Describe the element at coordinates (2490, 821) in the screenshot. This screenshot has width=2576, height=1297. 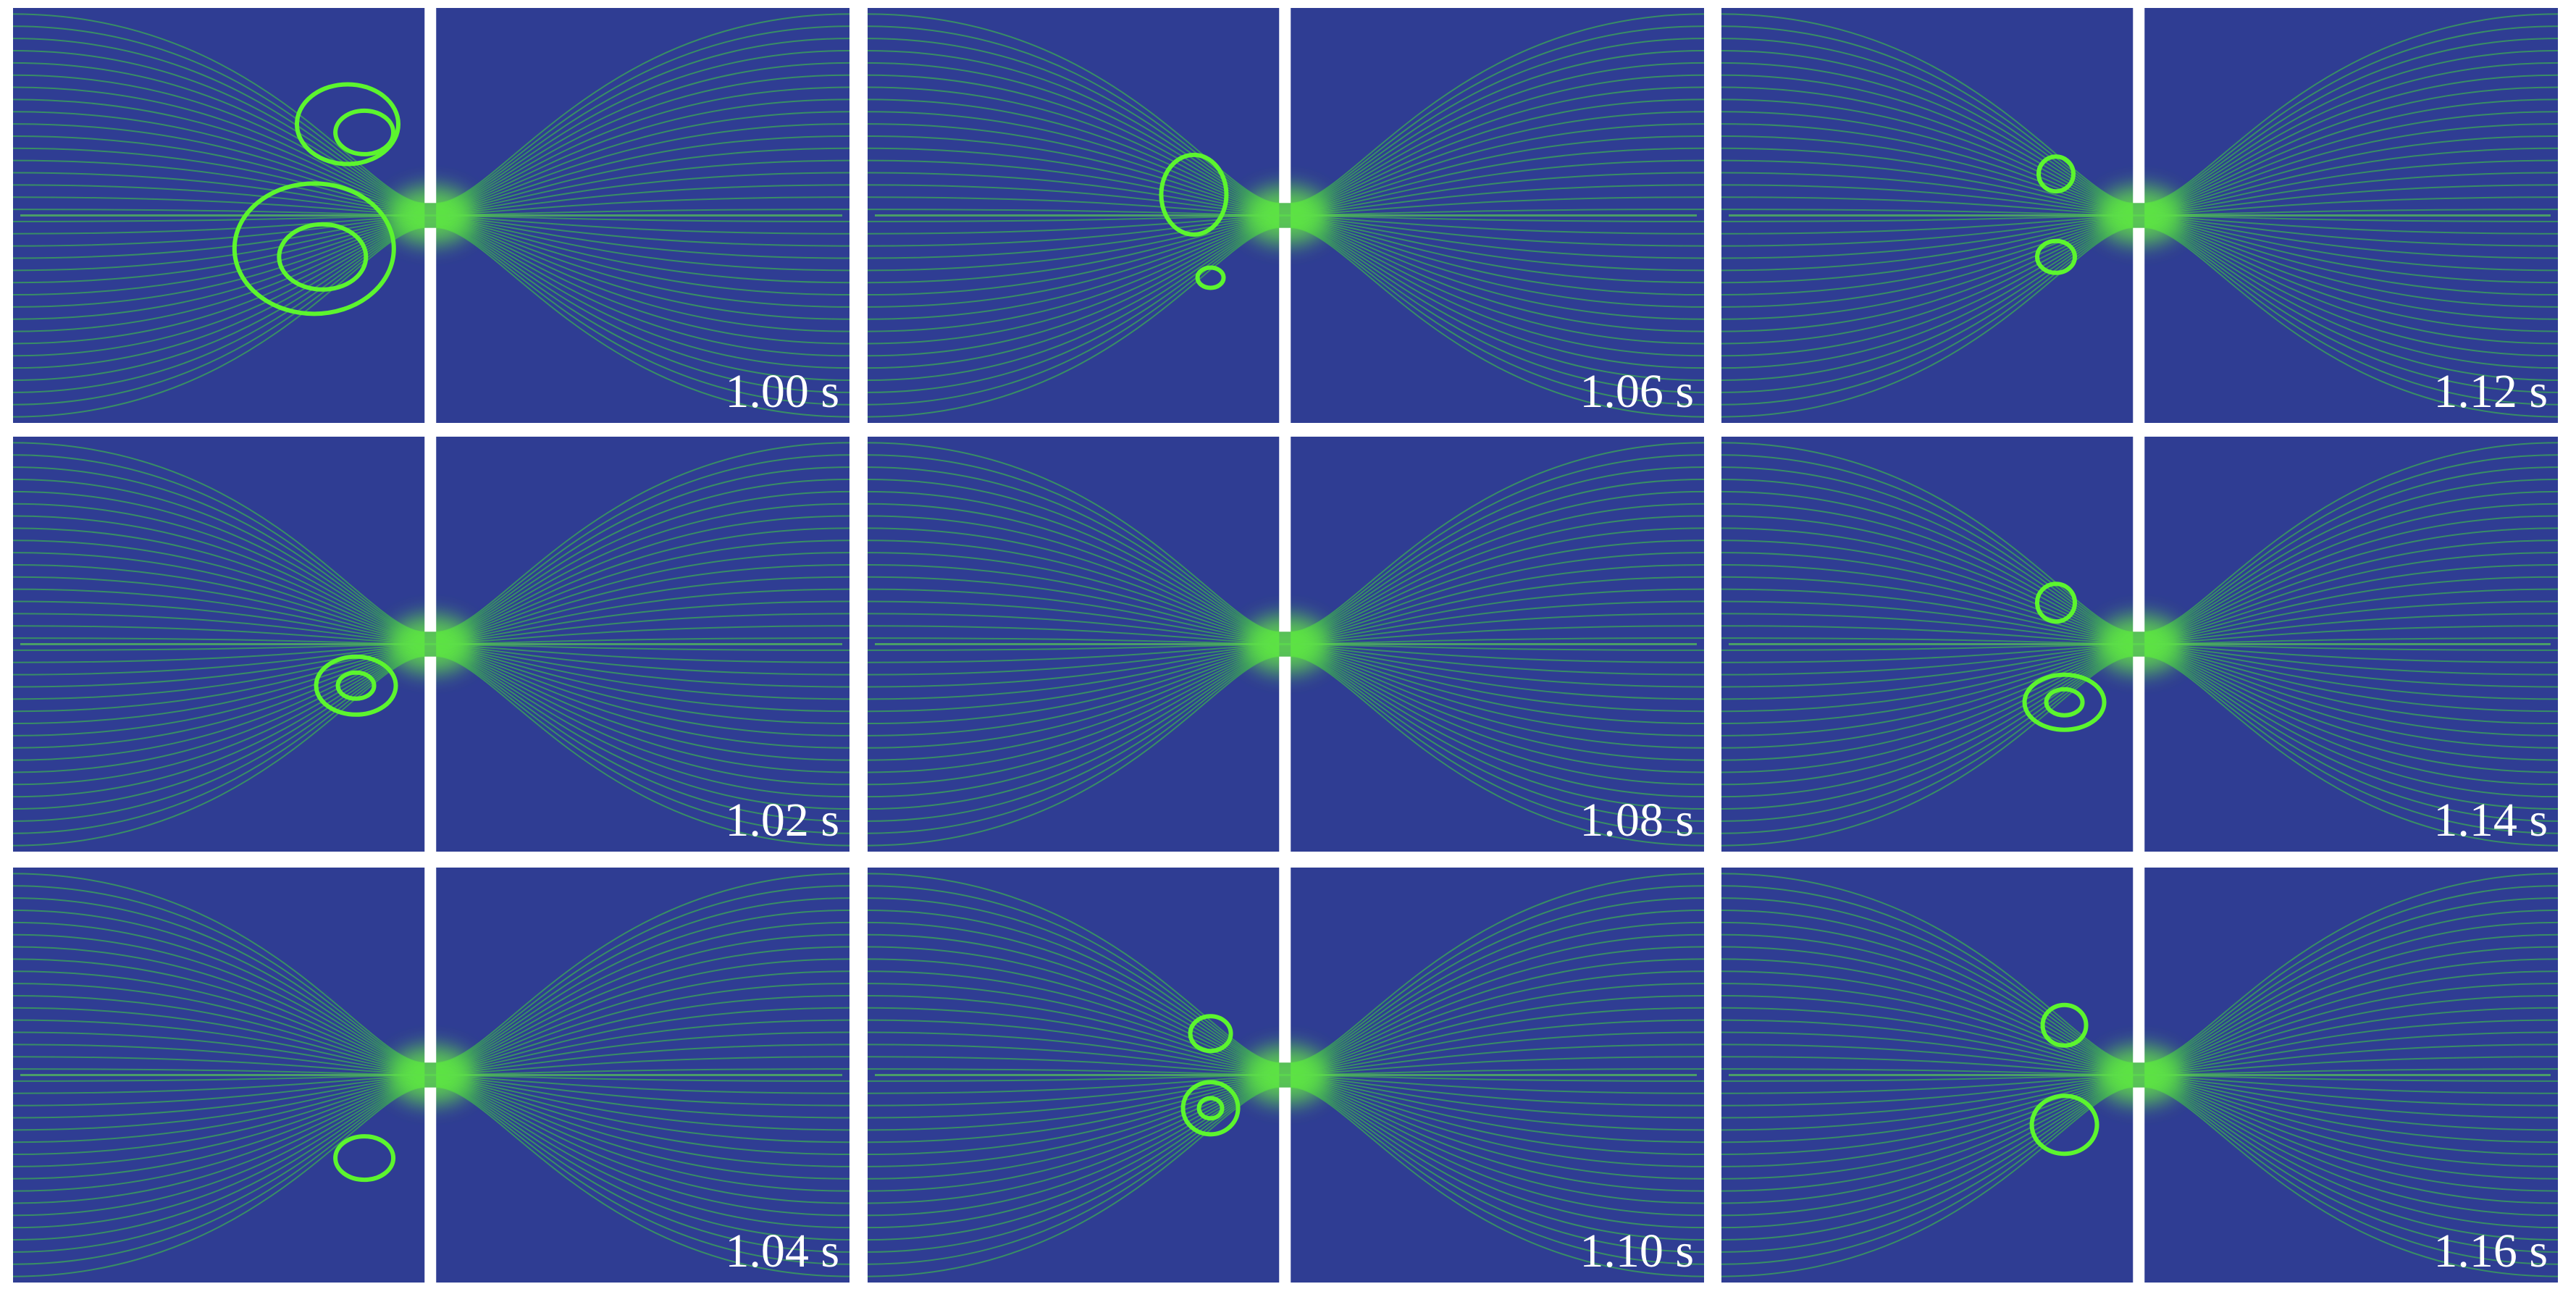
I see `time-label: 1.14 s` at that location.